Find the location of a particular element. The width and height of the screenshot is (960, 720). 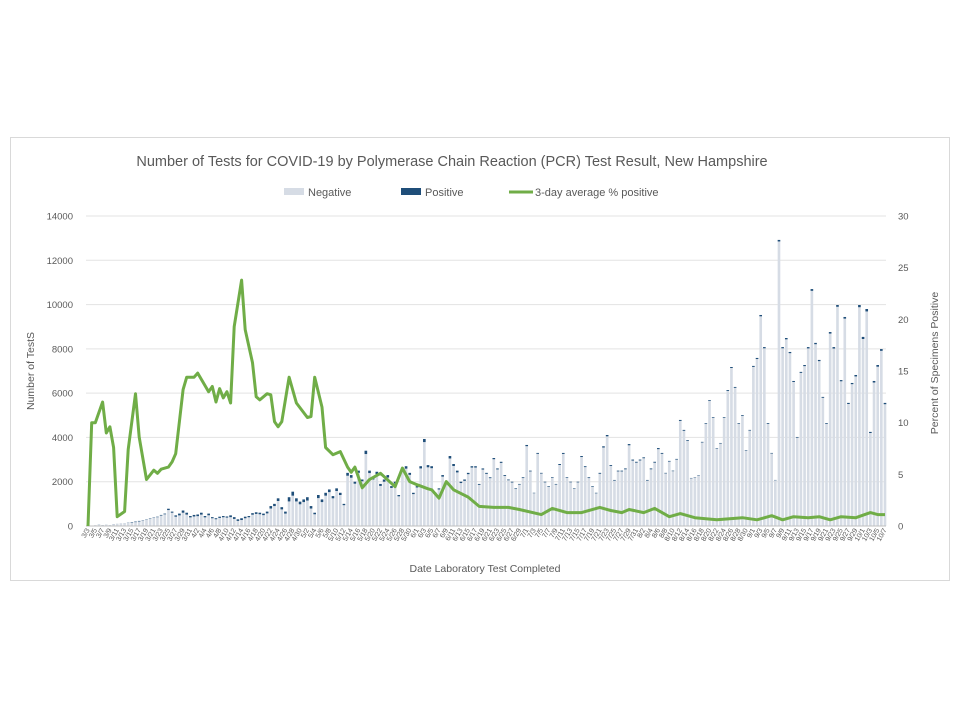

x-tick-label: 4/2 is located at coordinates (195, 533).